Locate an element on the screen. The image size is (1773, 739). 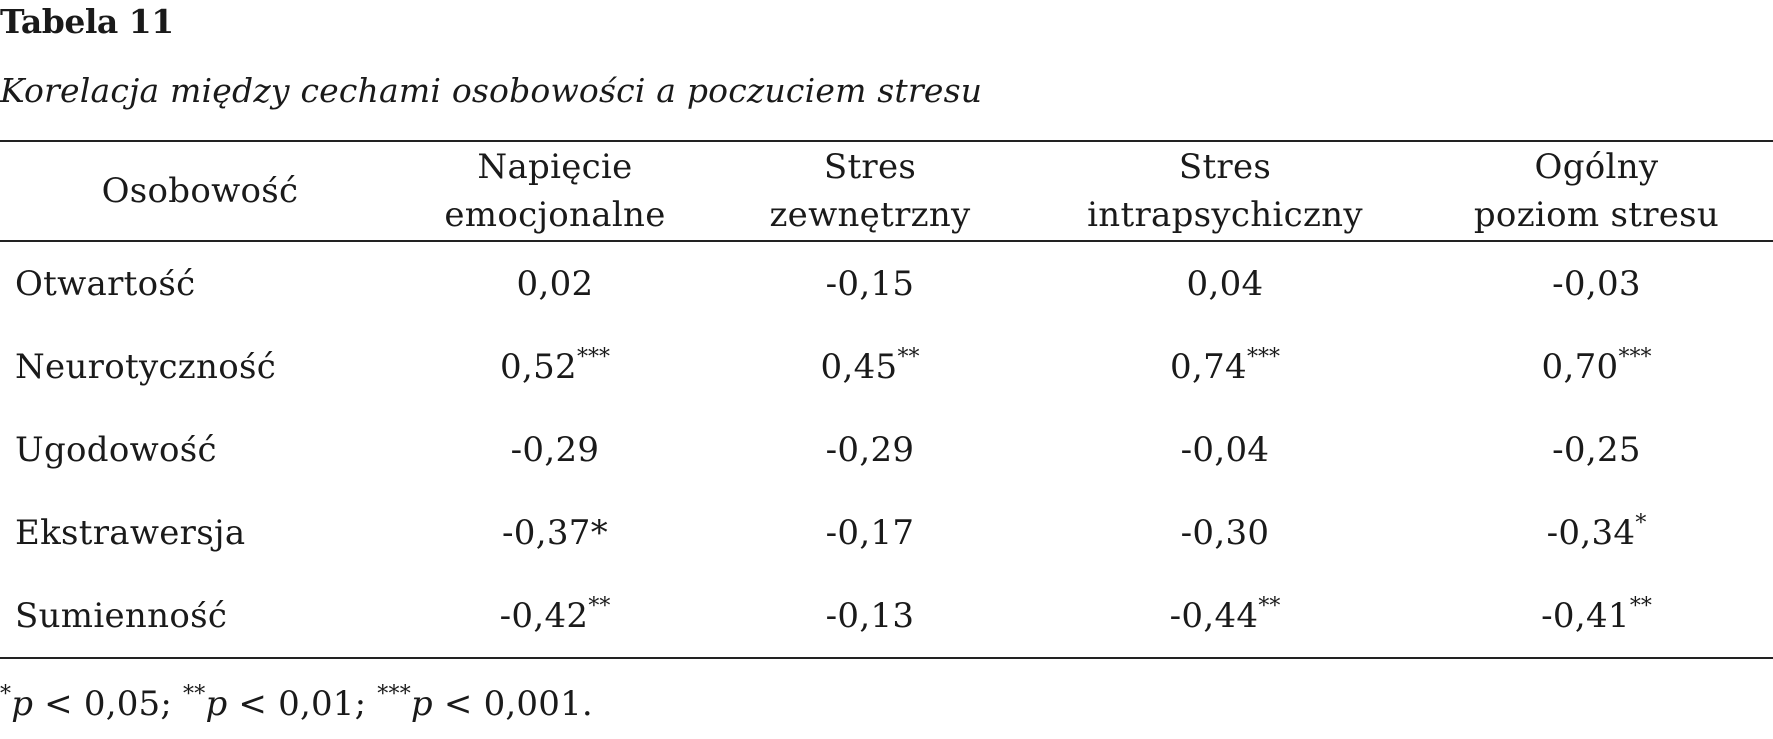
significance-mark: * is located at coordinates (1641, 523).